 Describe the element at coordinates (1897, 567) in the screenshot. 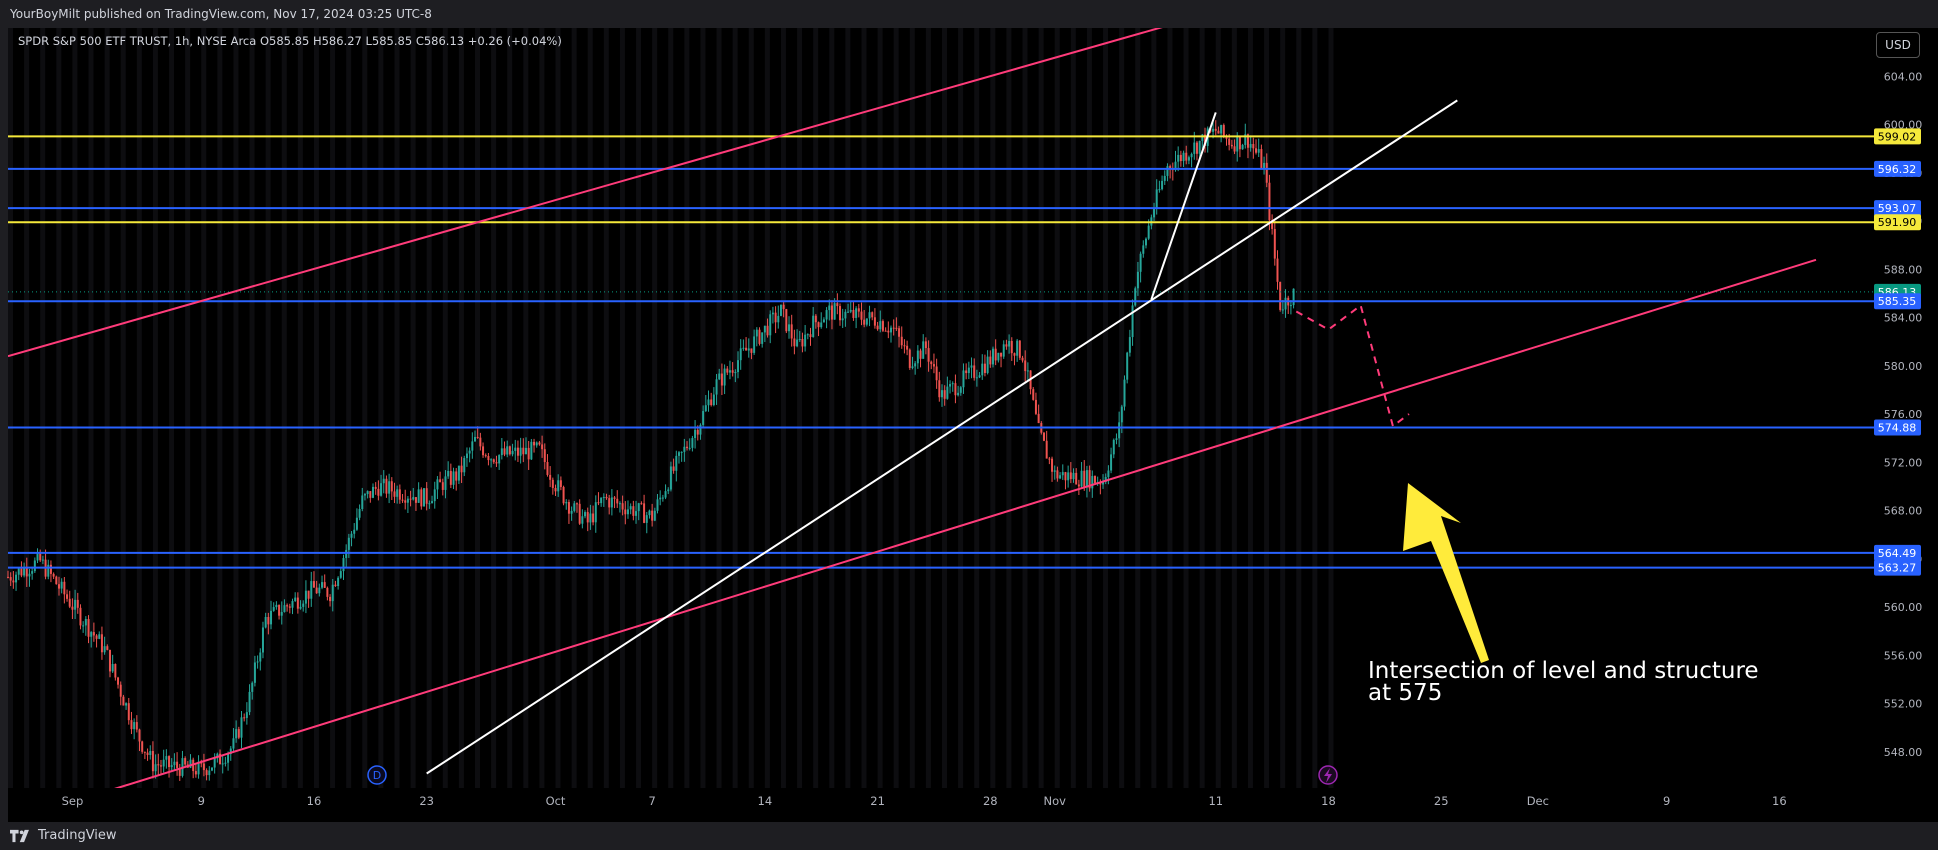

I see `price-badge` at that location.